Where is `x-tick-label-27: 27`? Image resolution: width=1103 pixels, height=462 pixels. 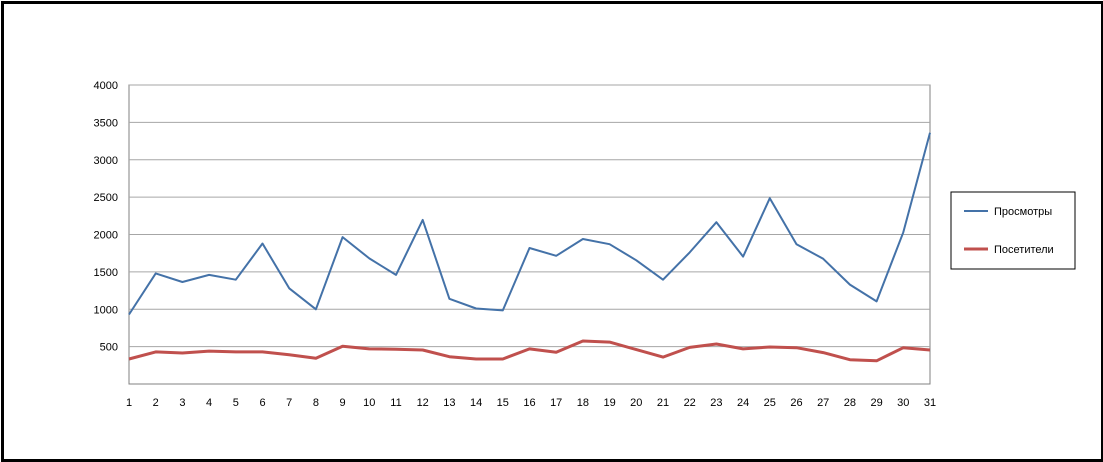 x-tick-label-27: 27 is located at coordinates (823, 403).